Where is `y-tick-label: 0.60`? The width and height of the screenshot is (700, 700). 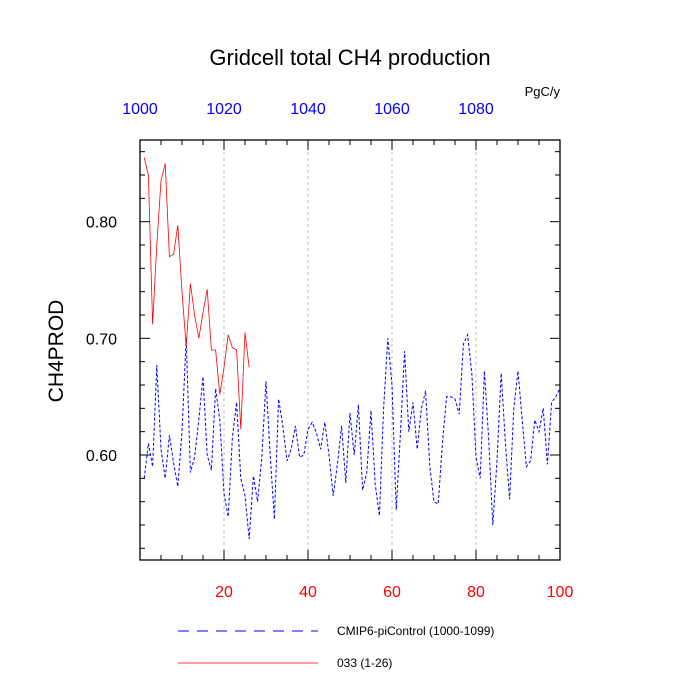 y-tick-label: 0.60 is located at coordinates (101, 456).